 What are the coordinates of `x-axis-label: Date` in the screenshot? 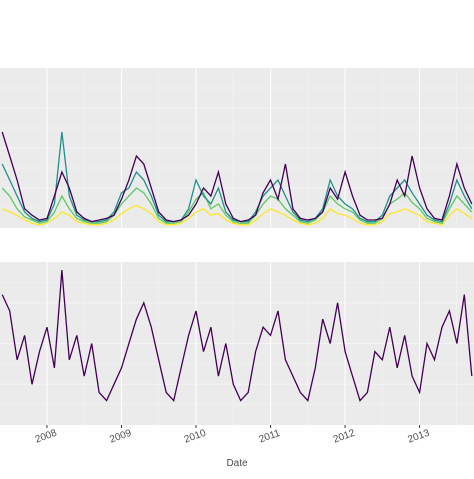 It's located at (237, 463).